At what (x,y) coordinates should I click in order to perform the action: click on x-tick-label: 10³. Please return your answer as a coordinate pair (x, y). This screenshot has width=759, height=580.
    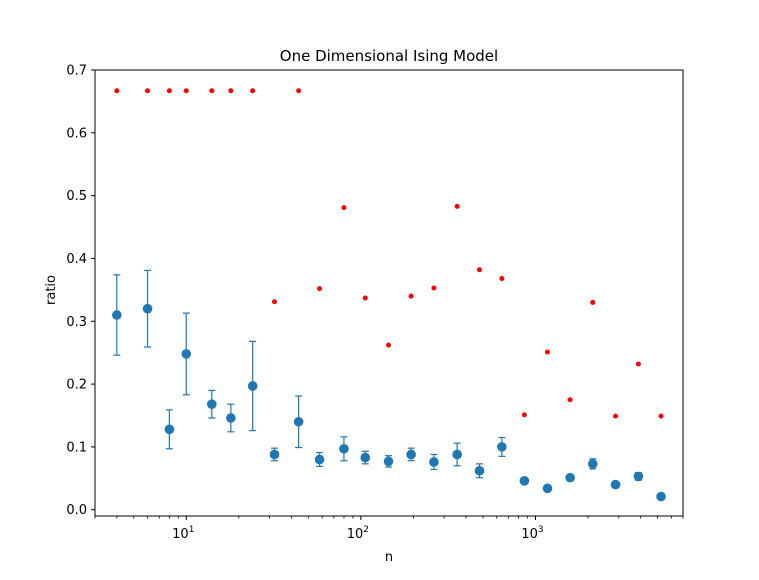
    Looking at the image, I should click on (532, 533).